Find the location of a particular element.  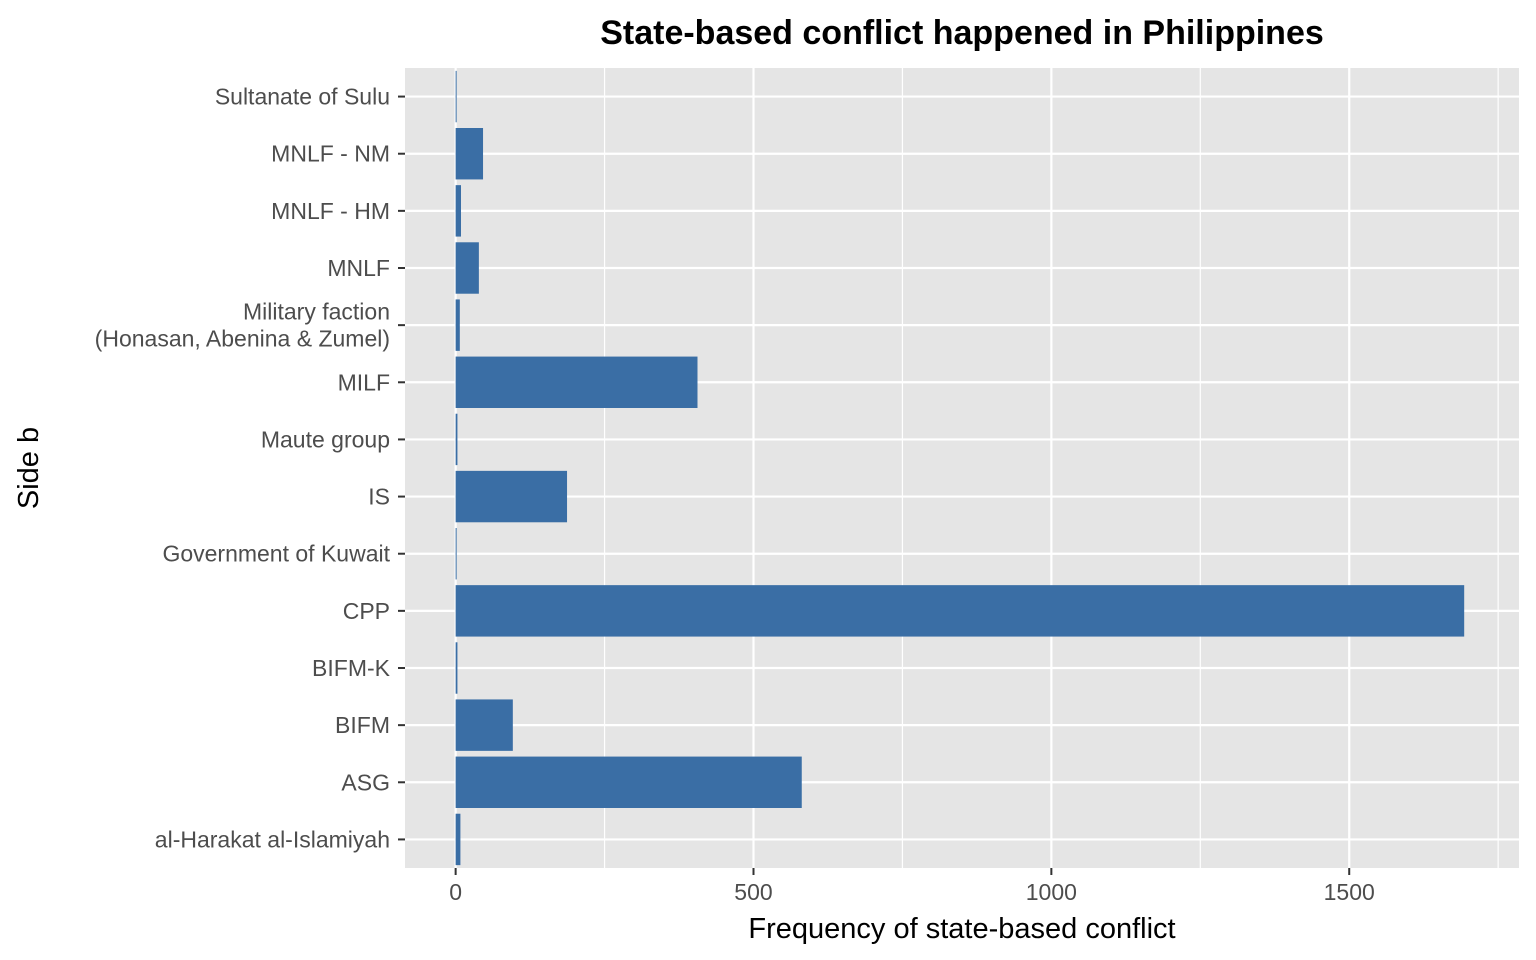

x-tick-label: 1000 is located at coordinates (1051, 892).